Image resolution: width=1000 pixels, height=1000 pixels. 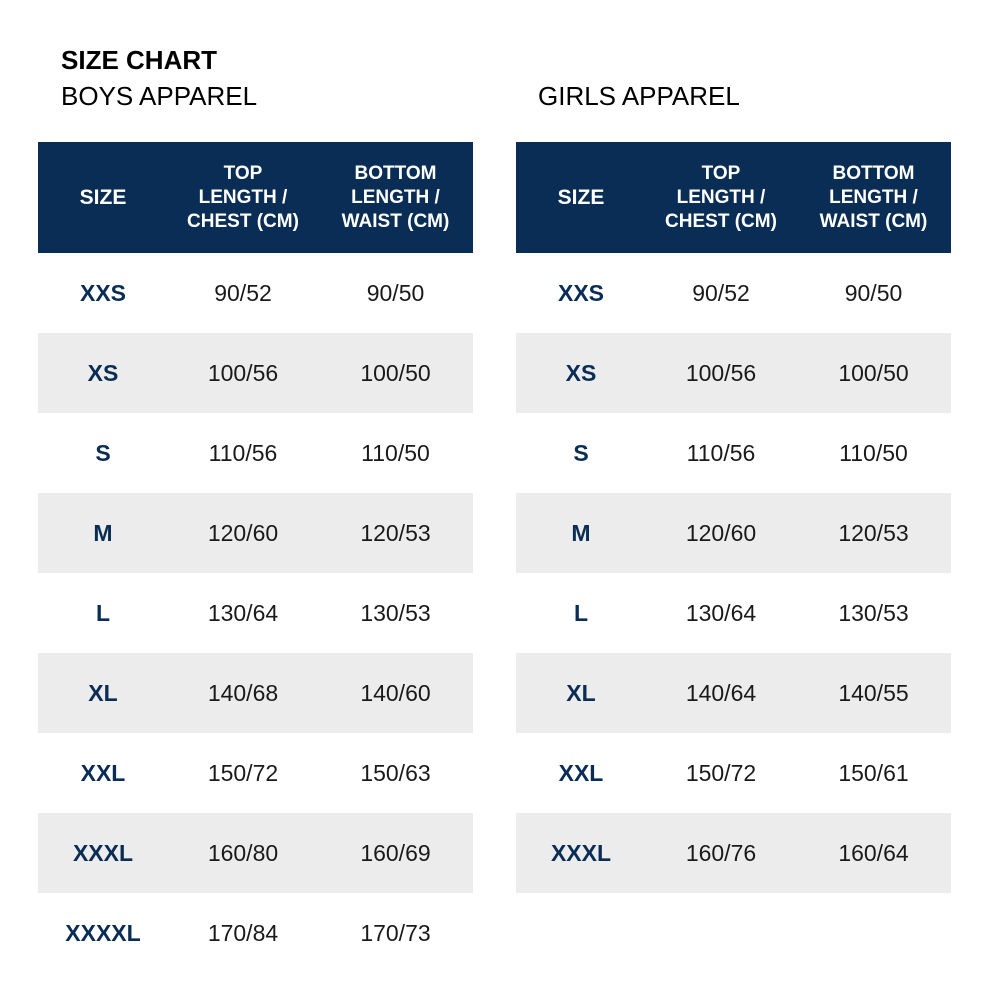 I want to click on bottom-cell: 140/55, so click(x=873, y=693).